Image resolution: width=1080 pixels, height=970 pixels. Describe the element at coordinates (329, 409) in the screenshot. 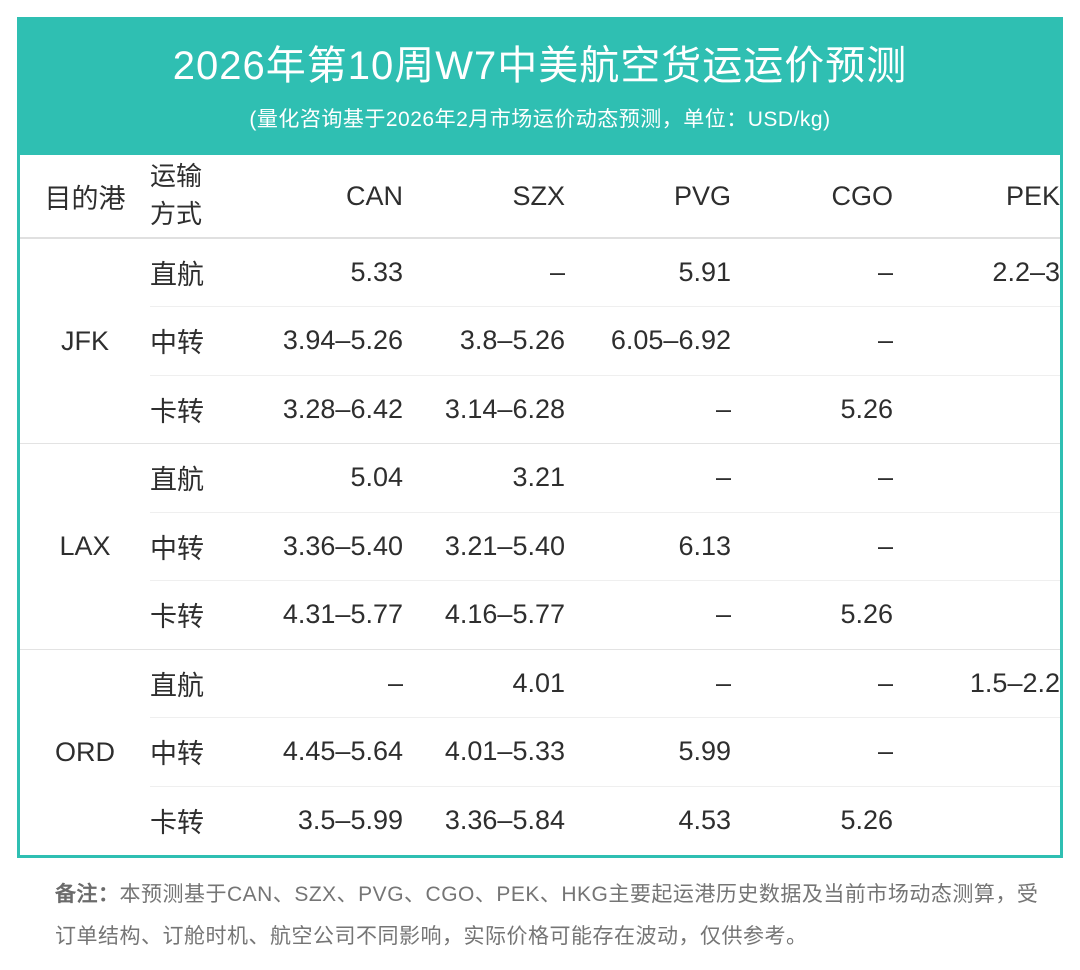

I see `rate-cell: 3.28–6.42` at that location.